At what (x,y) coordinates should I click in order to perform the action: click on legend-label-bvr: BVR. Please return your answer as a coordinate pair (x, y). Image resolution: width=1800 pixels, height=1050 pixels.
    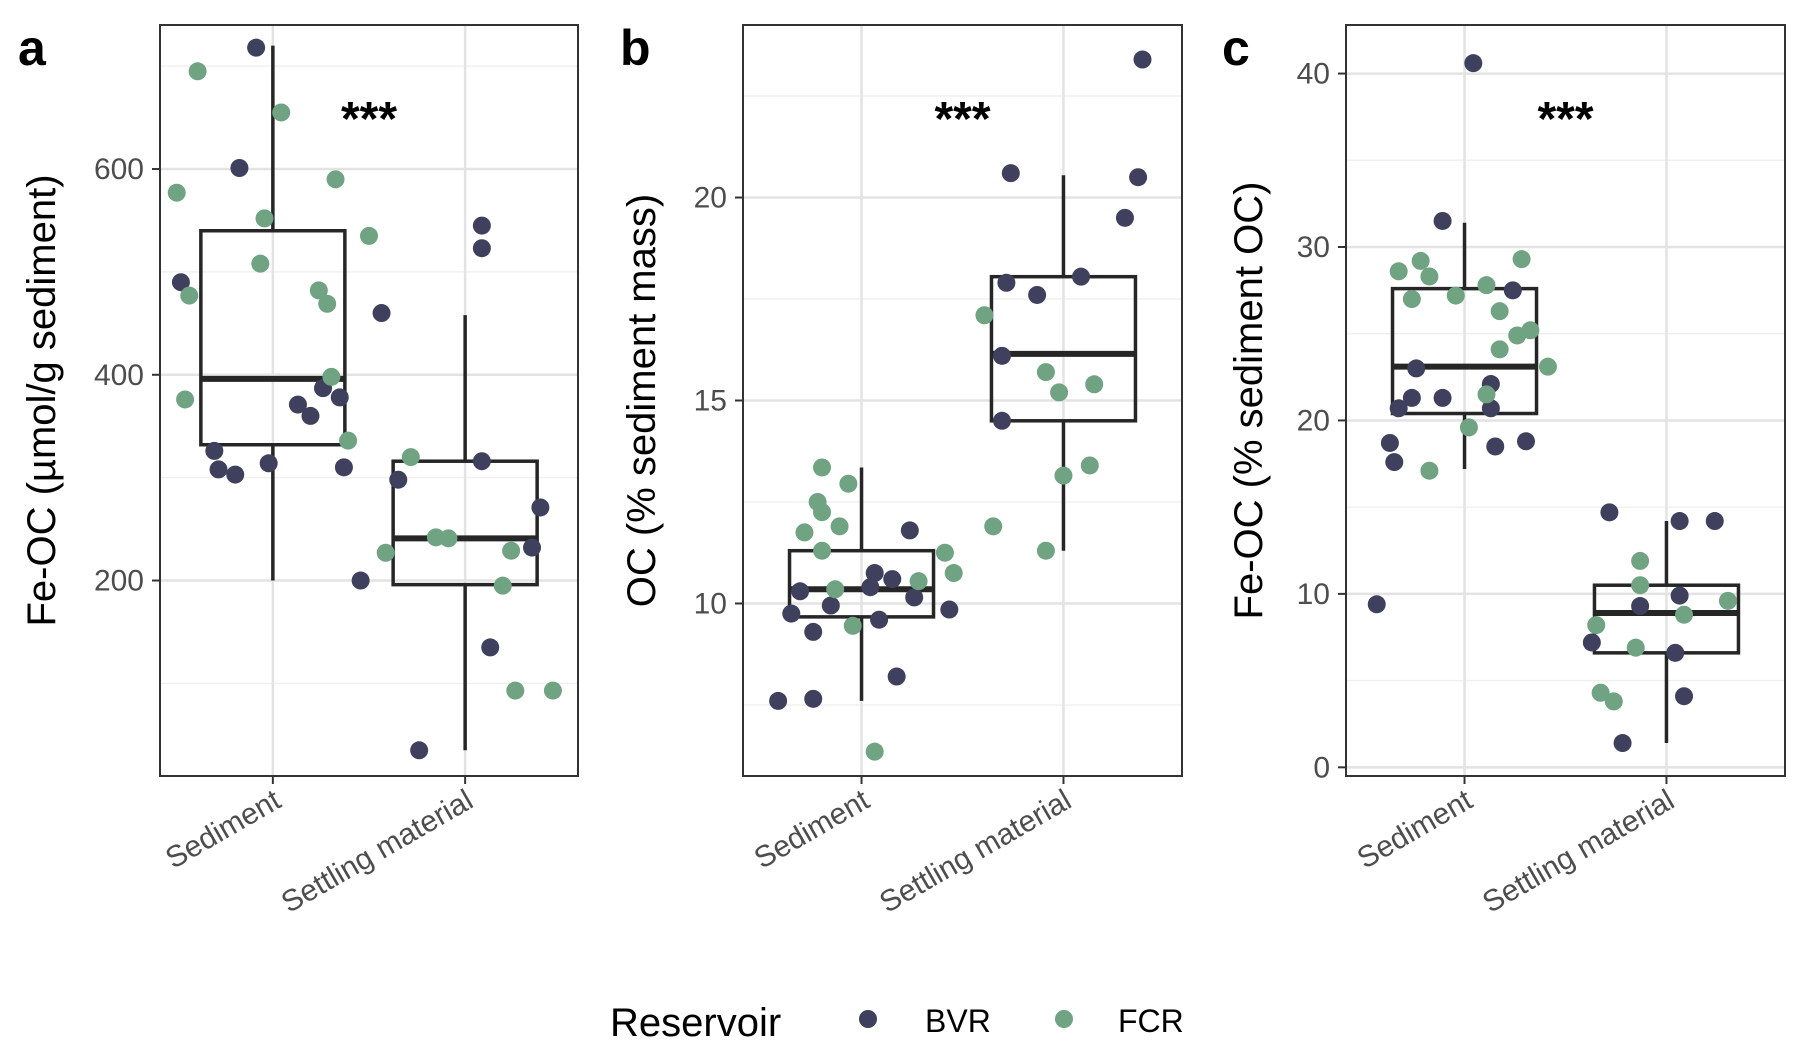
    Looking at the image, I should click on (958, 1021).